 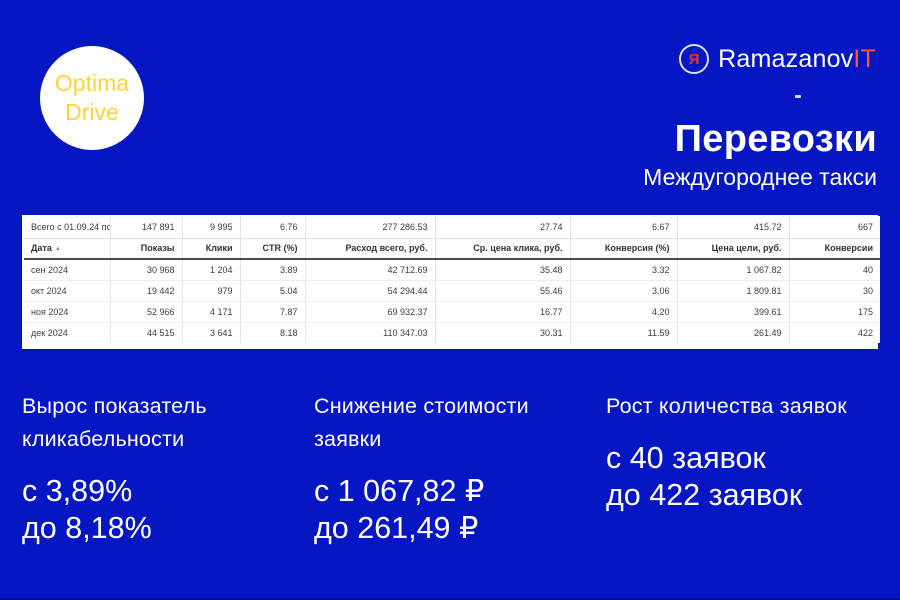 What do you see at coordinates (145, 312) in the screenshot?
I see `table-cell: 52 966` at bounding box center [145, 312].